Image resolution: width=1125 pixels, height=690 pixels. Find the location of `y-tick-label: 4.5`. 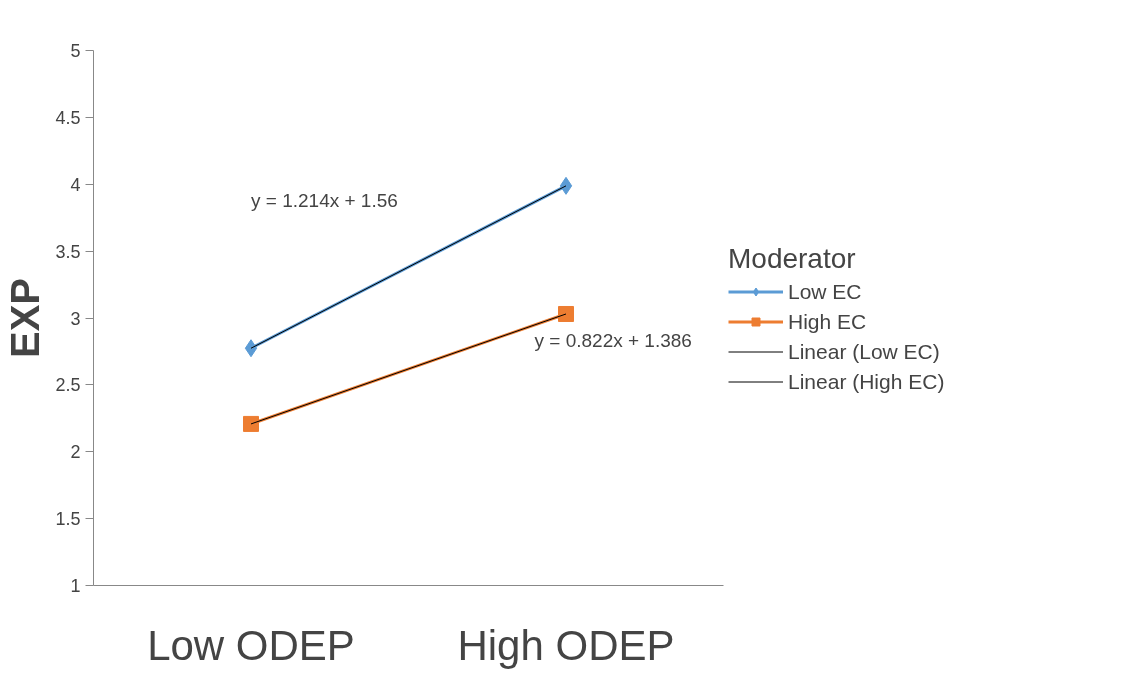

y-tick-label: 4.5 is located at coordinates (68, 117).